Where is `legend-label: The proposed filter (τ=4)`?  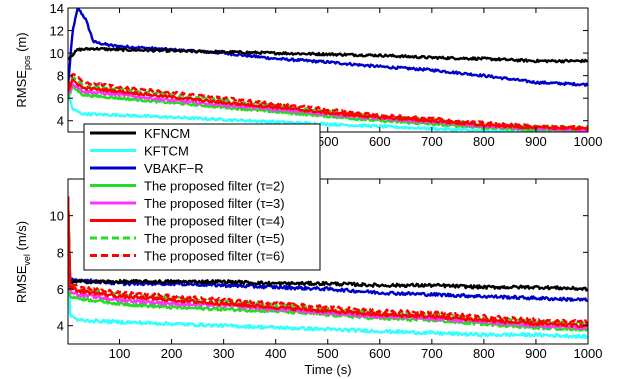 legend-label: The proposed filter (τ=4) is located at coordinates (214, 221).